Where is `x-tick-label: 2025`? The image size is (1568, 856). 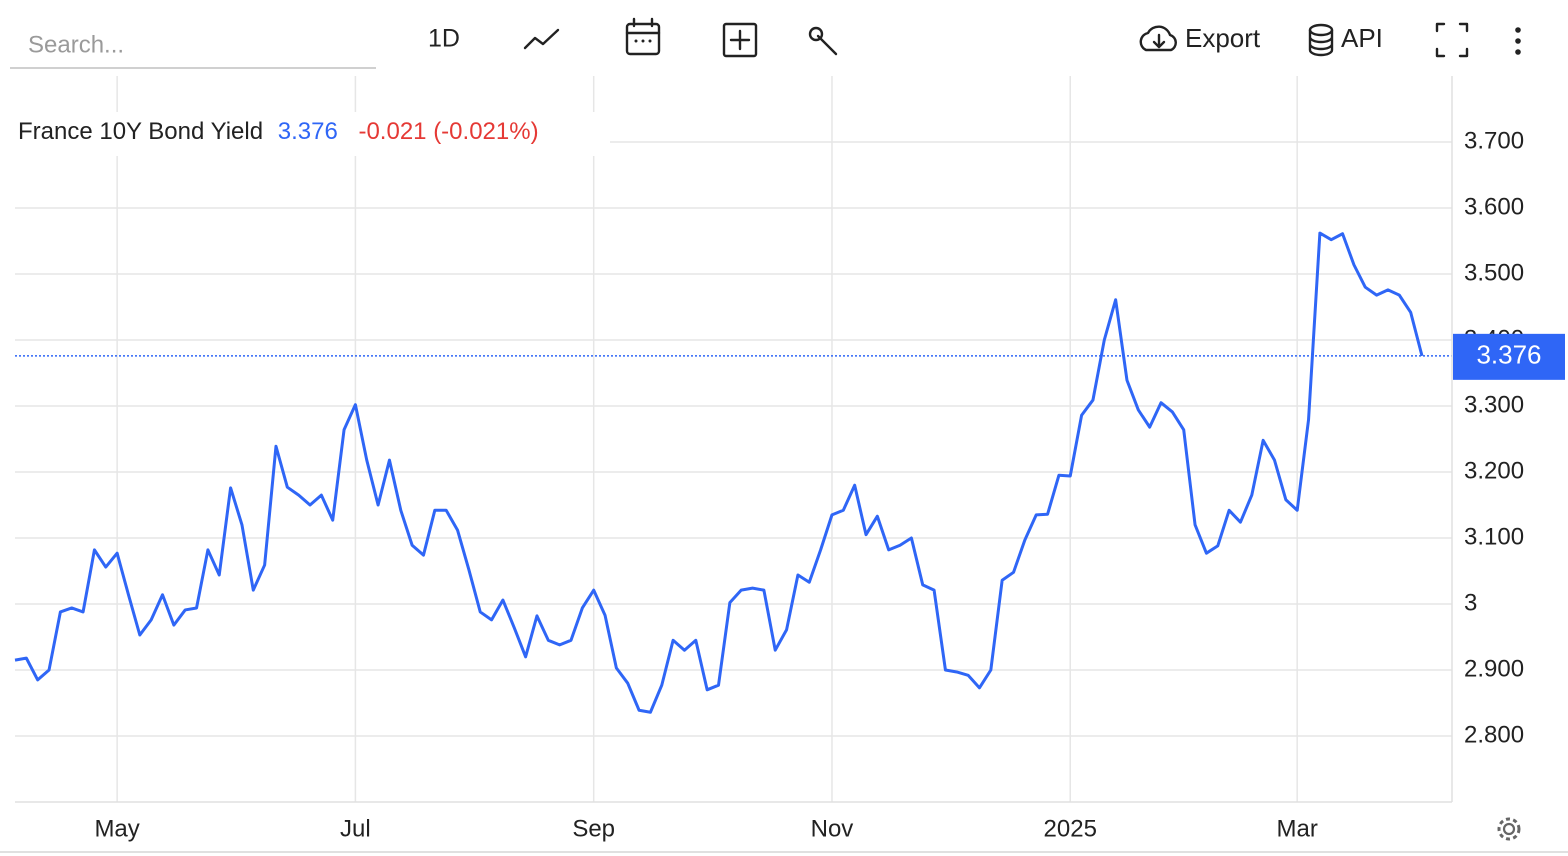 x-tick-label: 2025 is located at coordinates (1070, 828).